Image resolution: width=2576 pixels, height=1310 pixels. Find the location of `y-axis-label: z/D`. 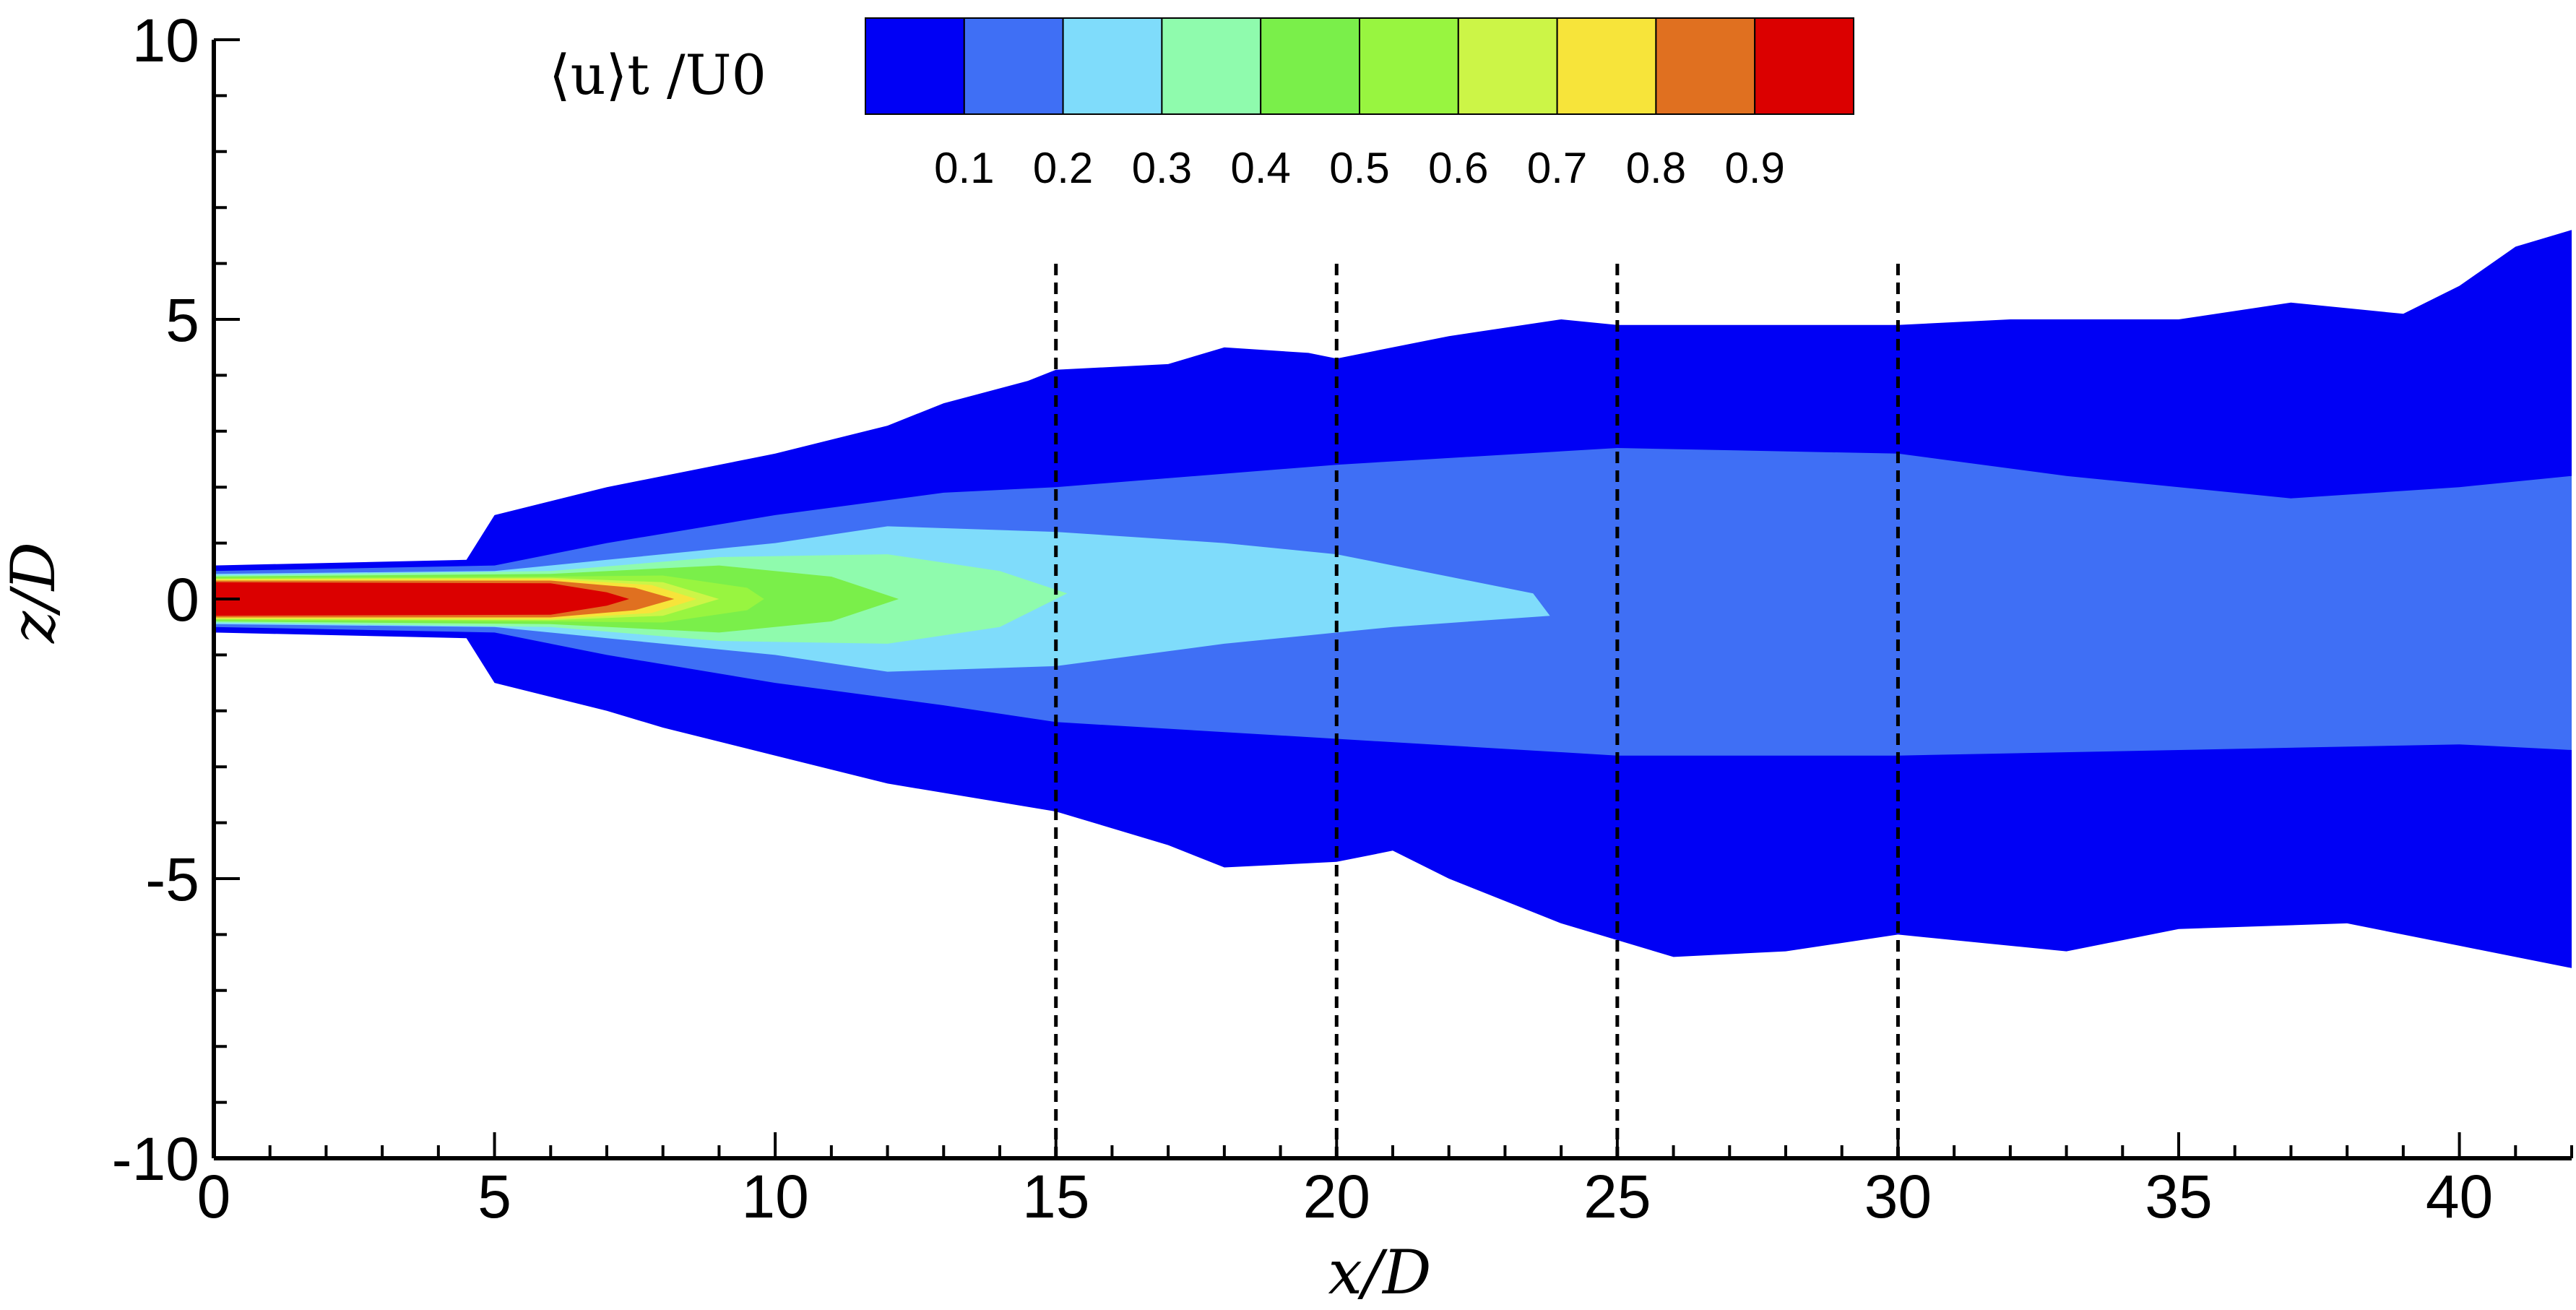

y-axis-label: z/D is located at coordinates (34, 593).